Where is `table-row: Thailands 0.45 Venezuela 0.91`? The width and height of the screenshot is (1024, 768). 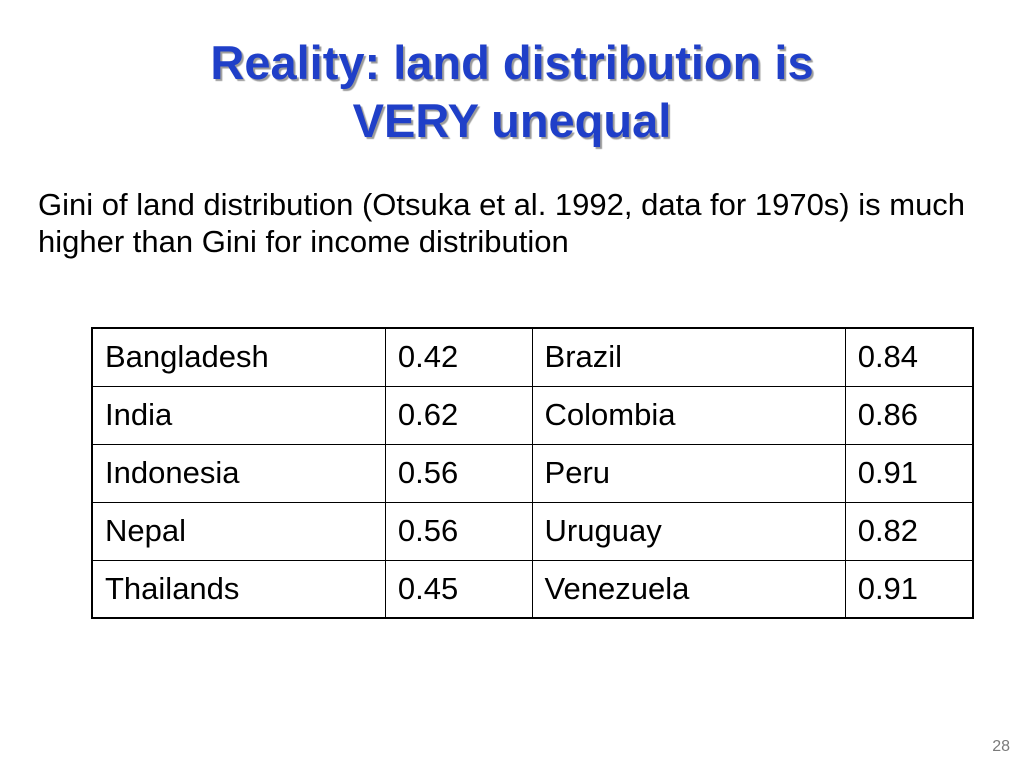
table-row: Thailands 0.45 Venezuela 0.91 is located at coordinates (532, 589).